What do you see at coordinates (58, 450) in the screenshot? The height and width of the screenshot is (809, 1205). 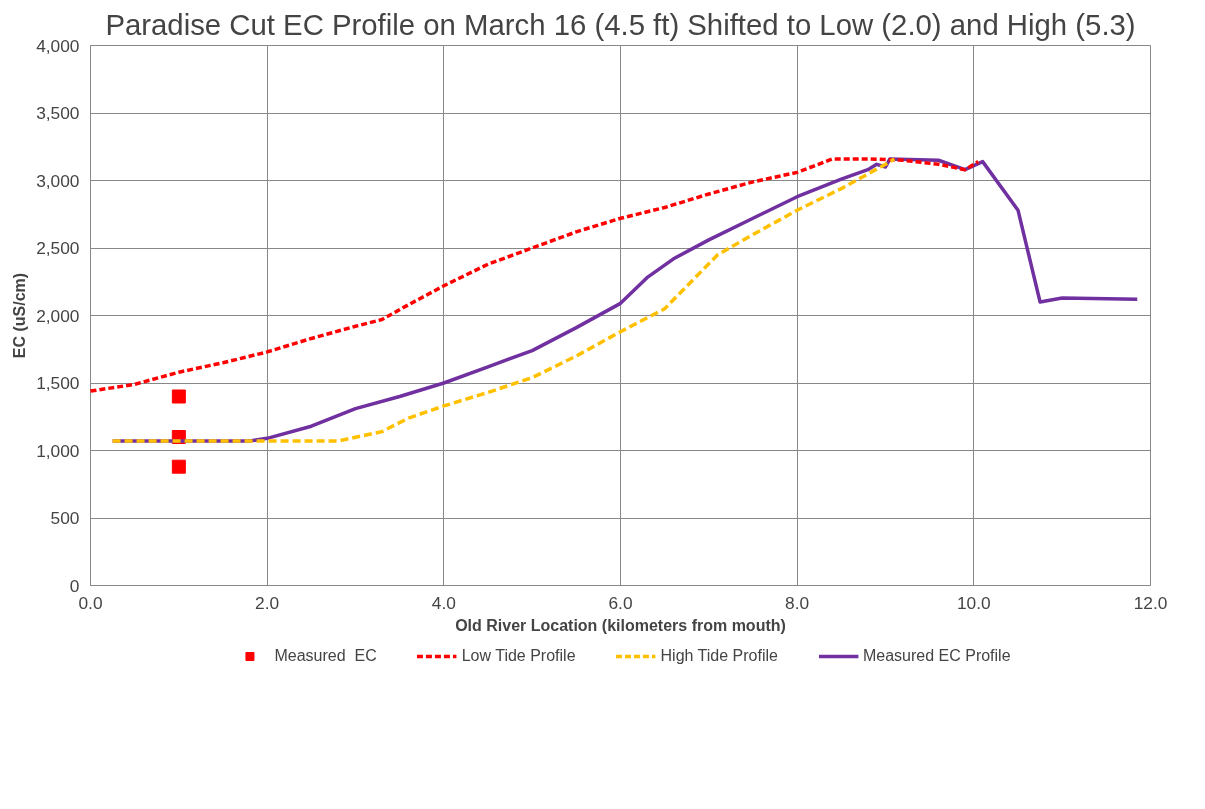 I see `y-tick-label: 1,000` at bounding box center [58, 450].